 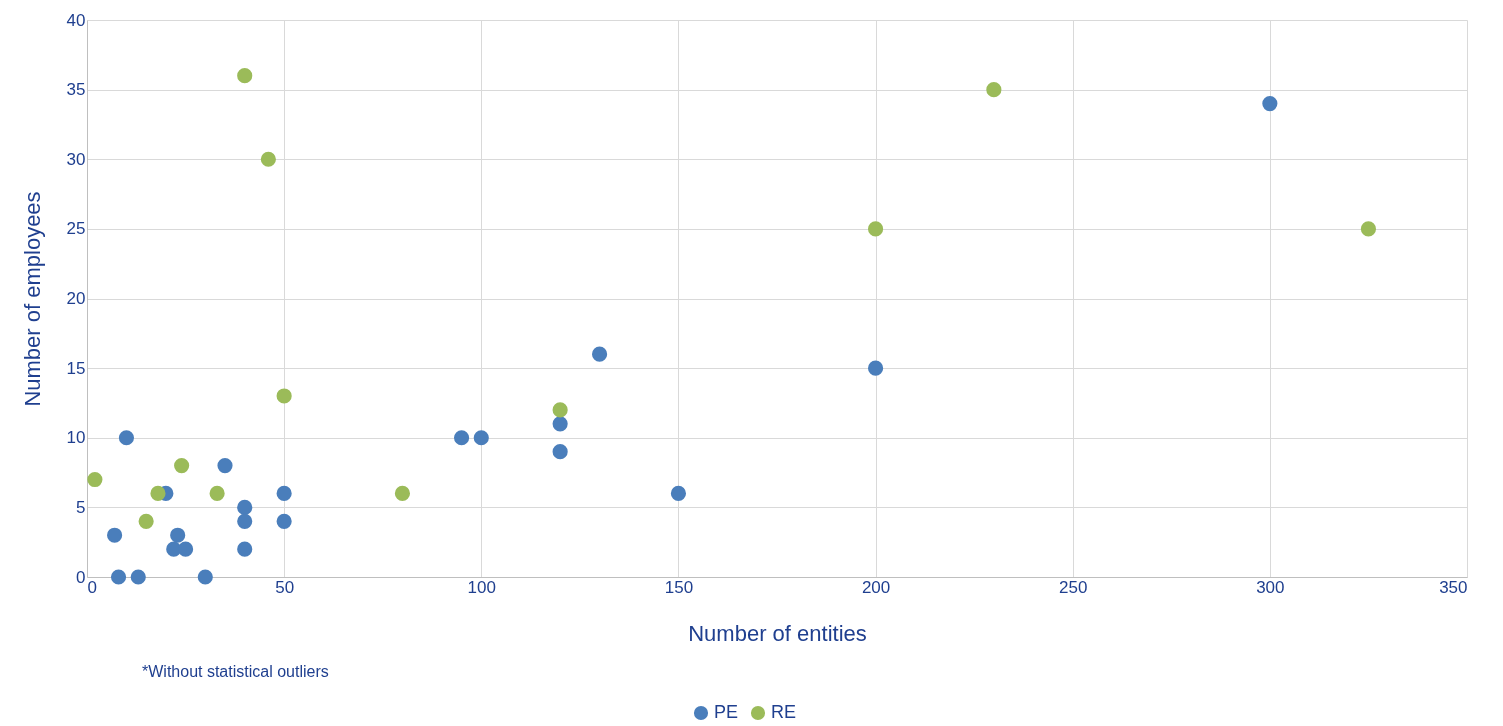 I want to click on y-axis-title: Number of employees, so click(x=32, y=299).